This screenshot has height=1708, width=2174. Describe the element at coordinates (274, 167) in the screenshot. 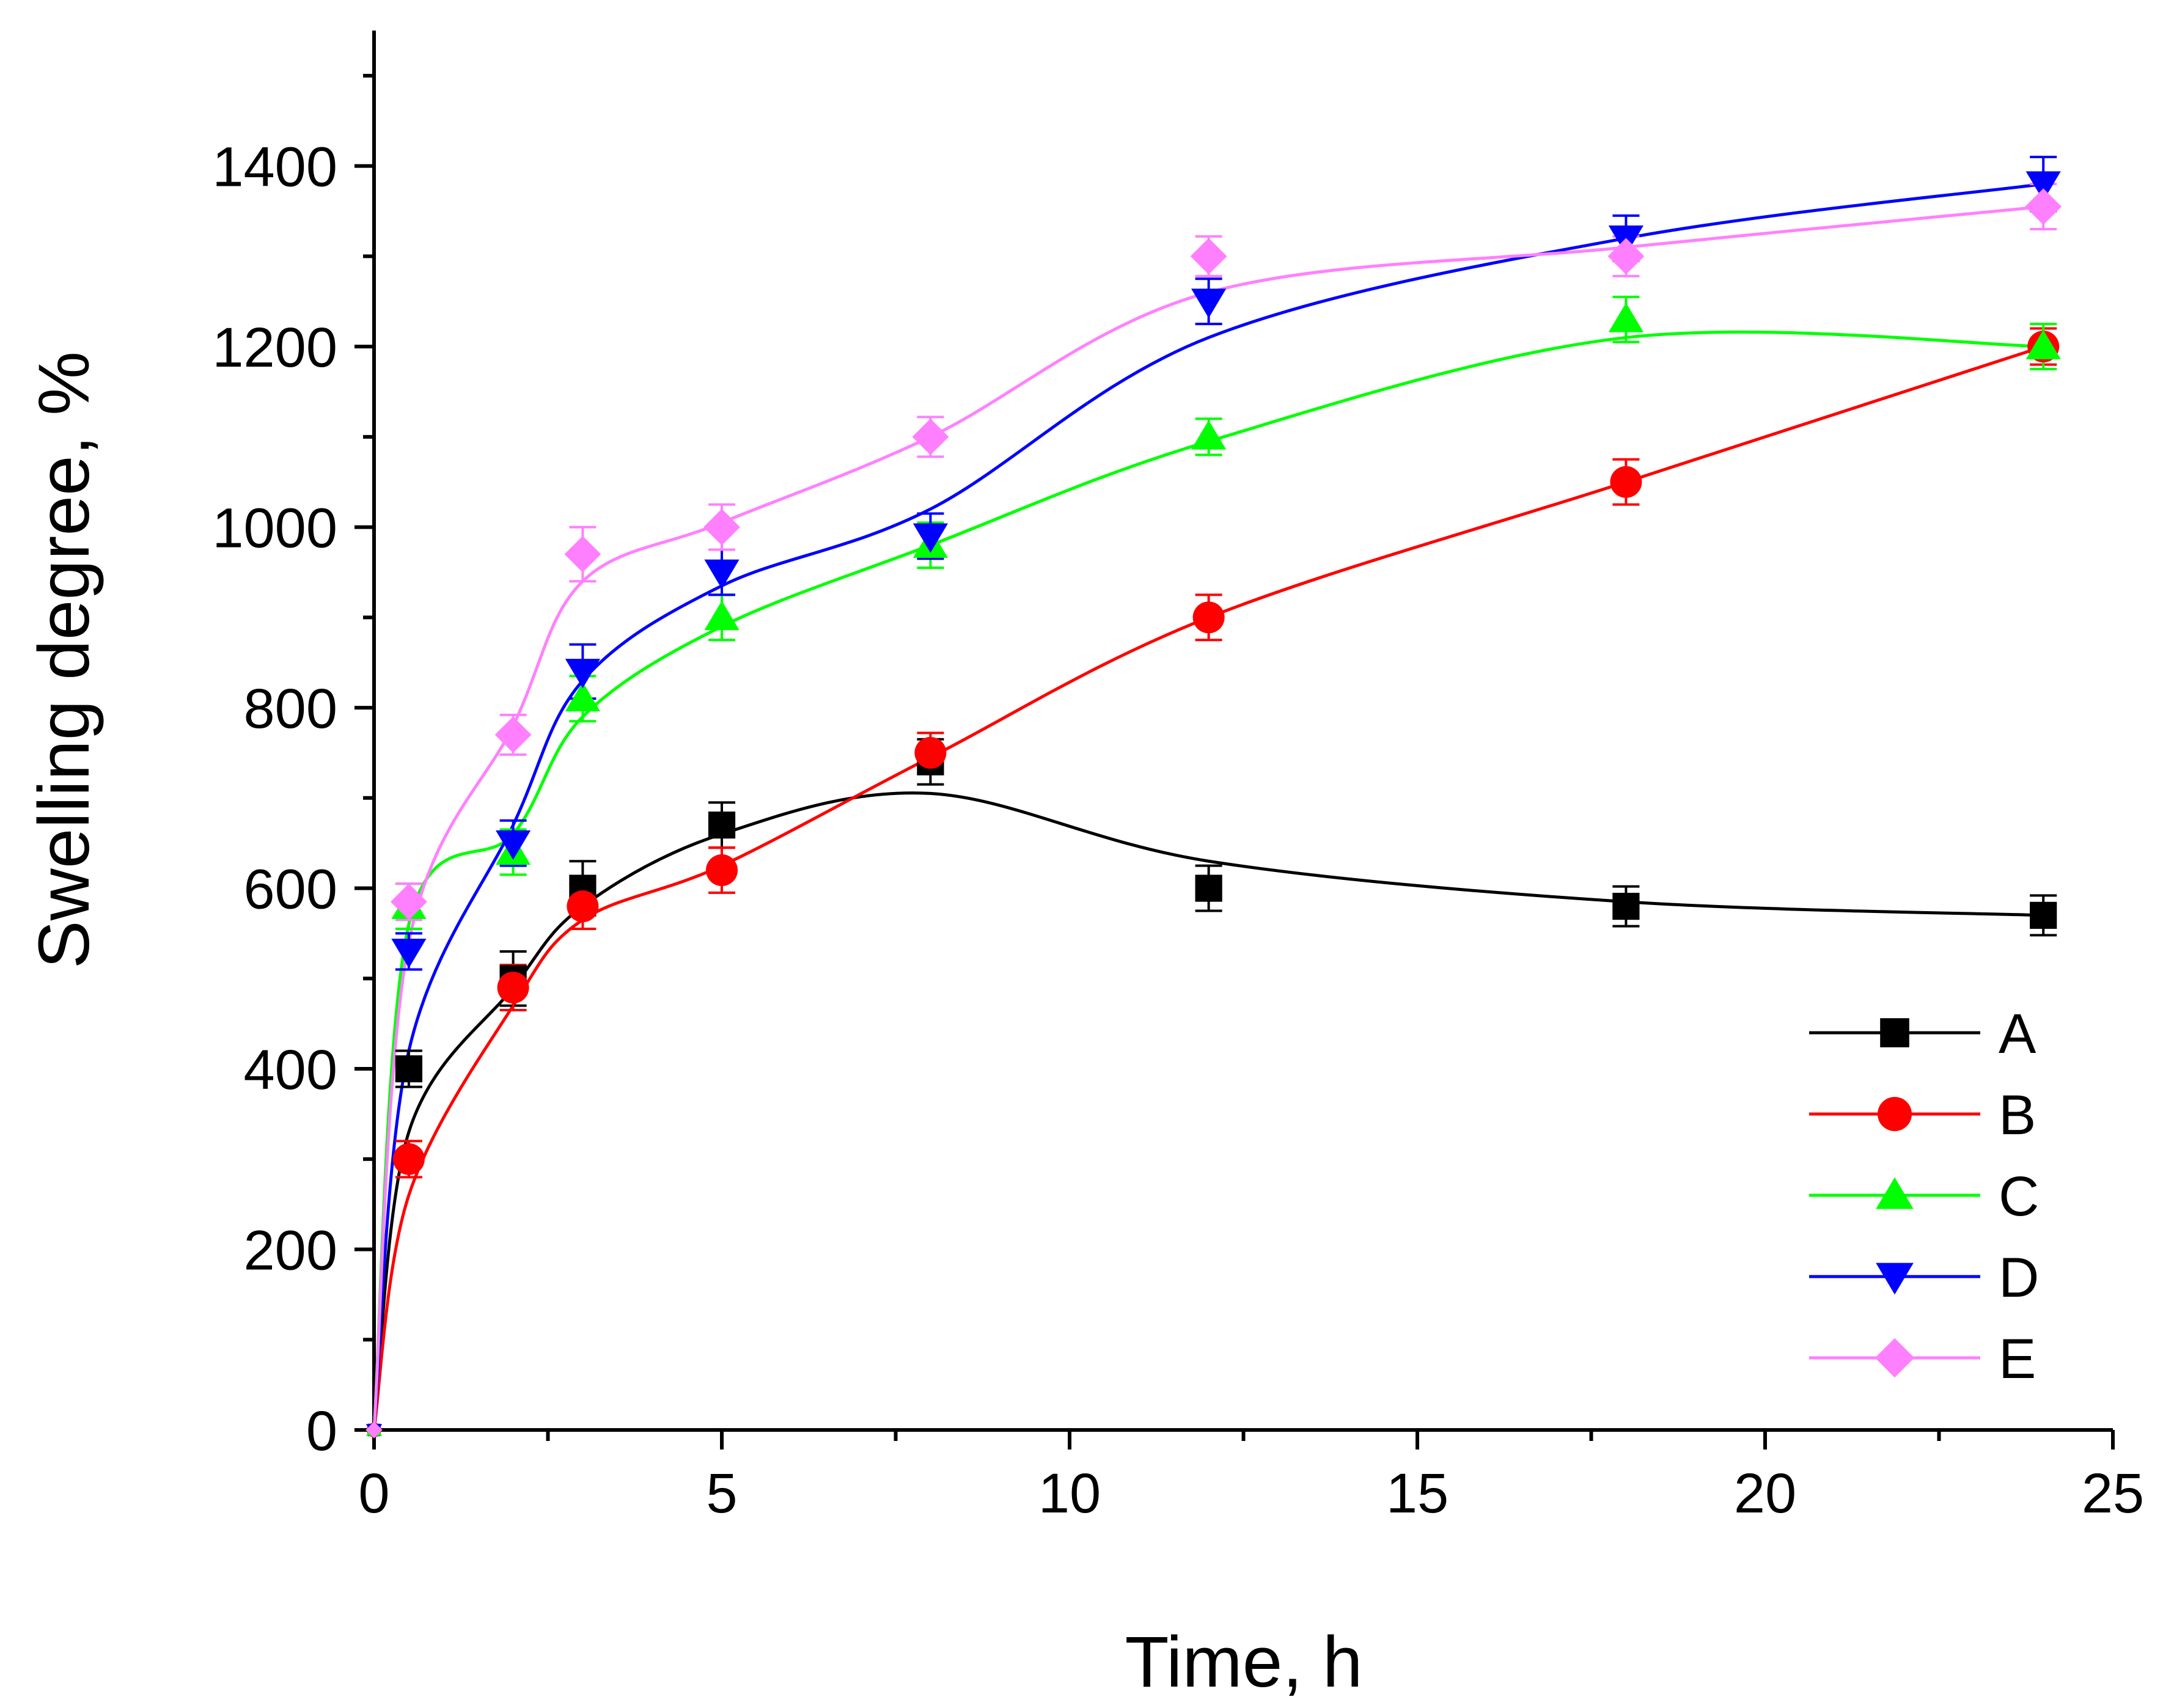

I see `y-tick-label: 1400` at that location.